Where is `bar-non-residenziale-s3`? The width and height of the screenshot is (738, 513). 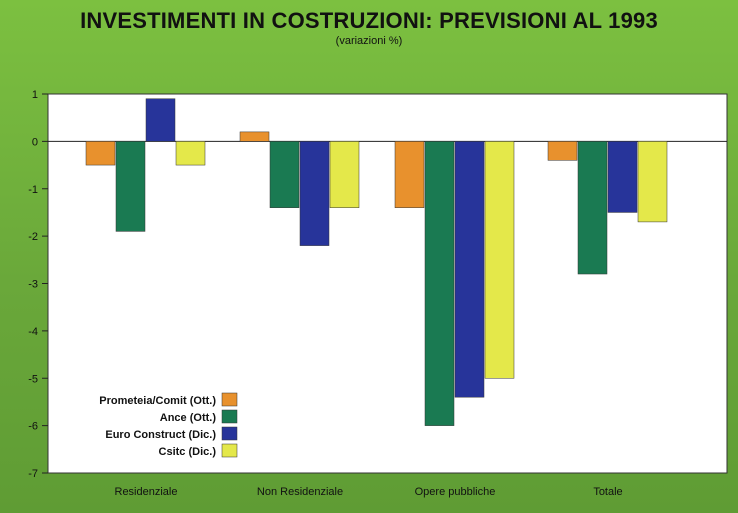
bar-non-residenziale-s3 is located at coordinates (344, 174).